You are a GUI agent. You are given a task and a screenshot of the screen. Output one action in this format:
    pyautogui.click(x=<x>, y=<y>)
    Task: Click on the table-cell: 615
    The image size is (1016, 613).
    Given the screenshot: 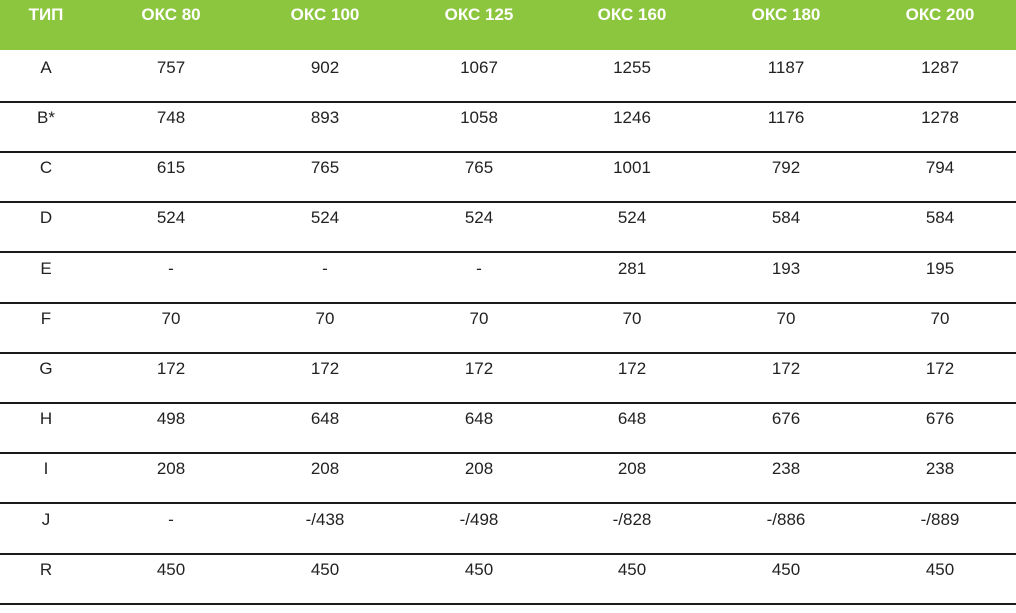 What is the action you would take?
    pyautogui.click(x=171, y=167)
    